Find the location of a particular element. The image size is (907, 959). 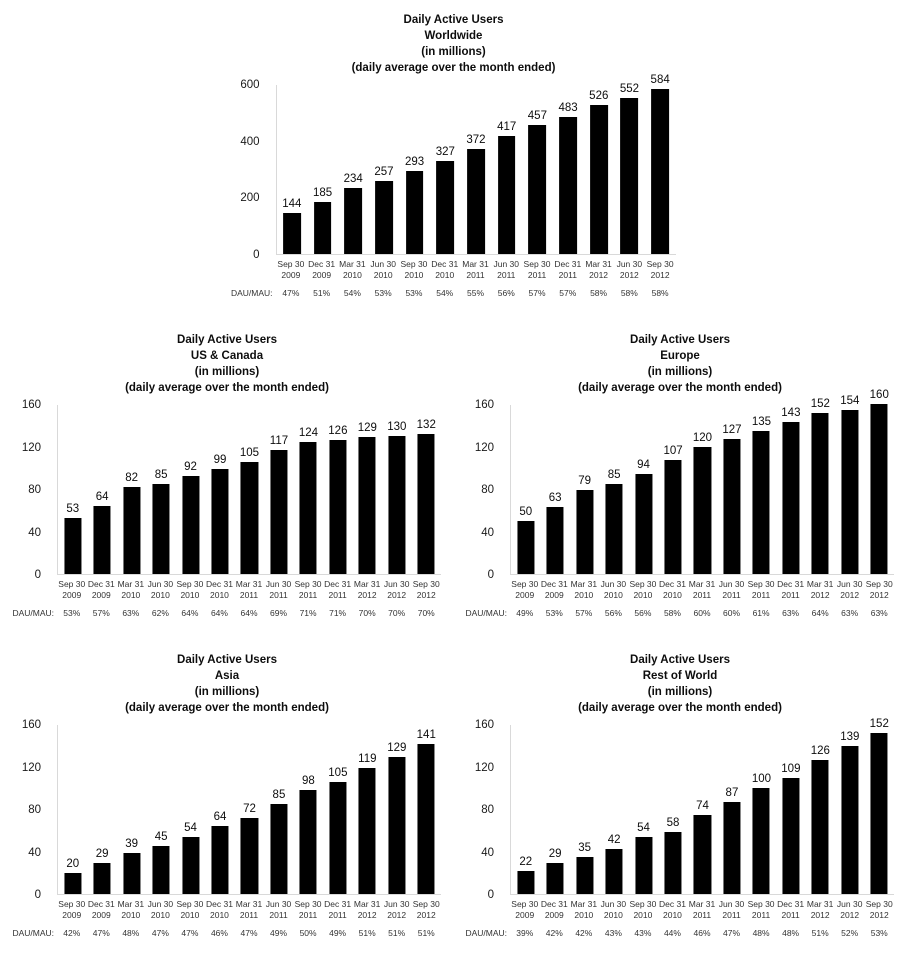

bar-value-label: 64 is located at coordinates (220, 817).